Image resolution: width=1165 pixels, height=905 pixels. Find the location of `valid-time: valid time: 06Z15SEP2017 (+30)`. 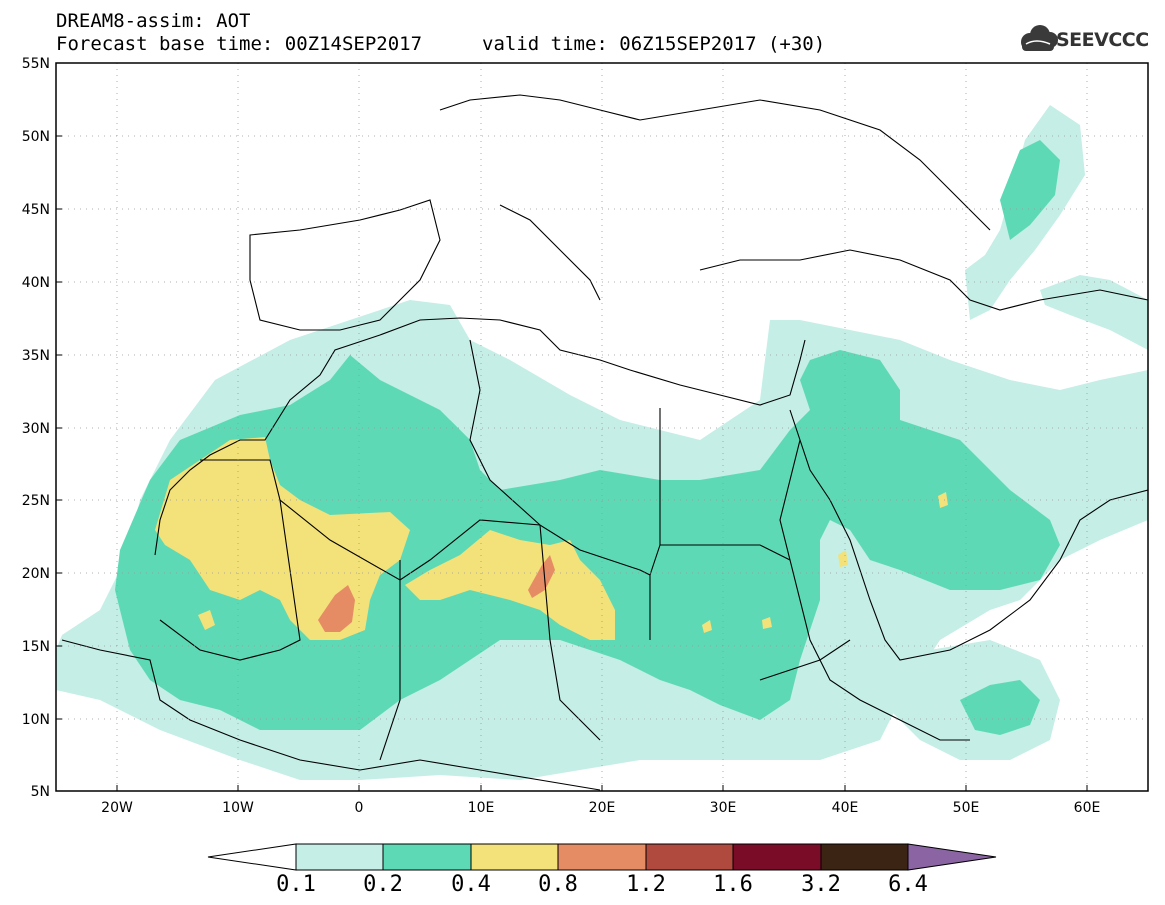

valid-time: valid time: 06Z15SEP2017 (+30) is located at coordinates (654, 44).